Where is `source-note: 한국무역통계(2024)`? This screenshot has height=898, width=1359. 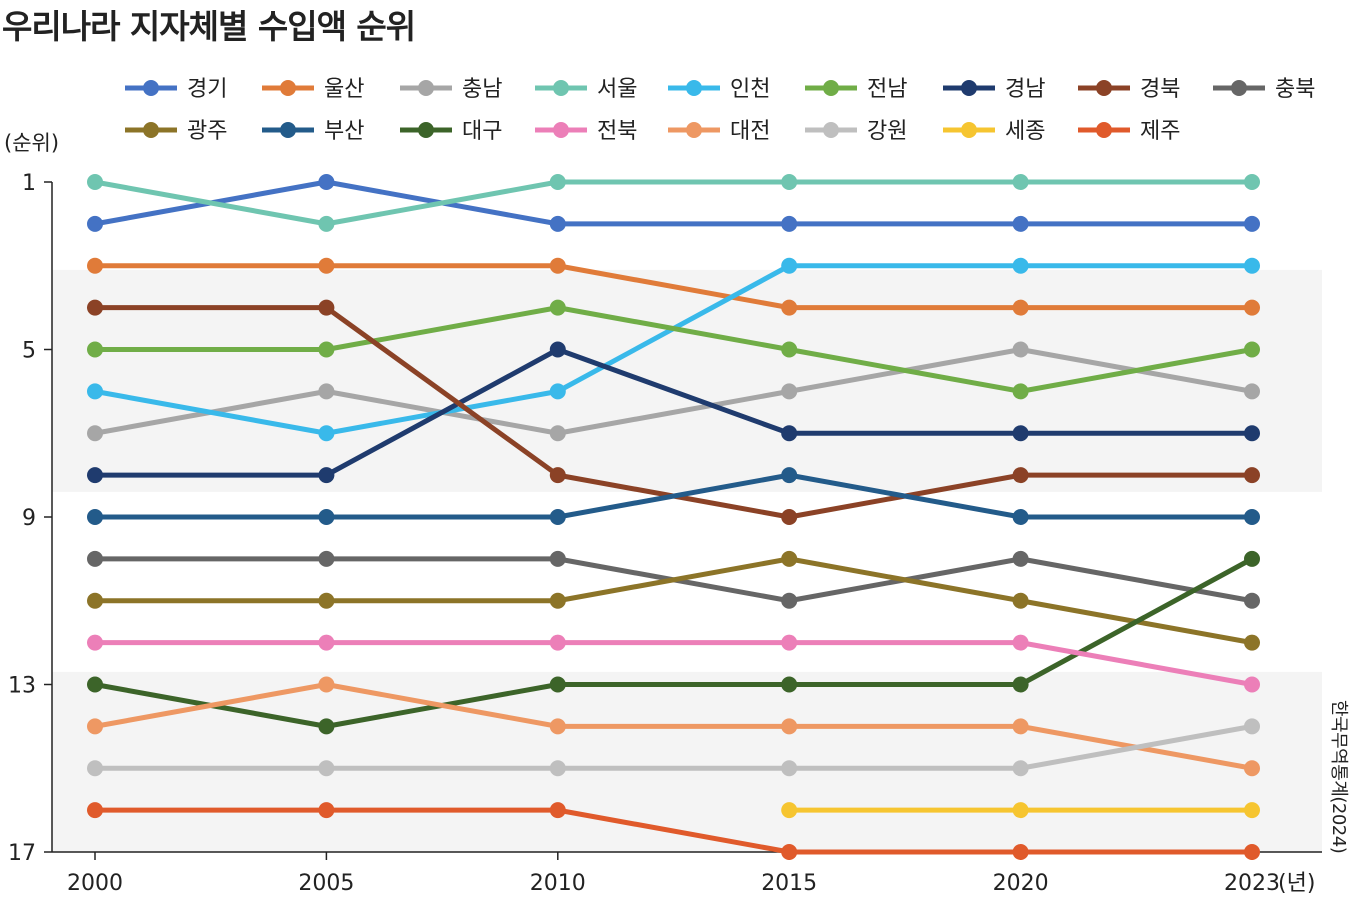
source-note: 한국무역통계(2024) is located at coordinates (1338, 777).